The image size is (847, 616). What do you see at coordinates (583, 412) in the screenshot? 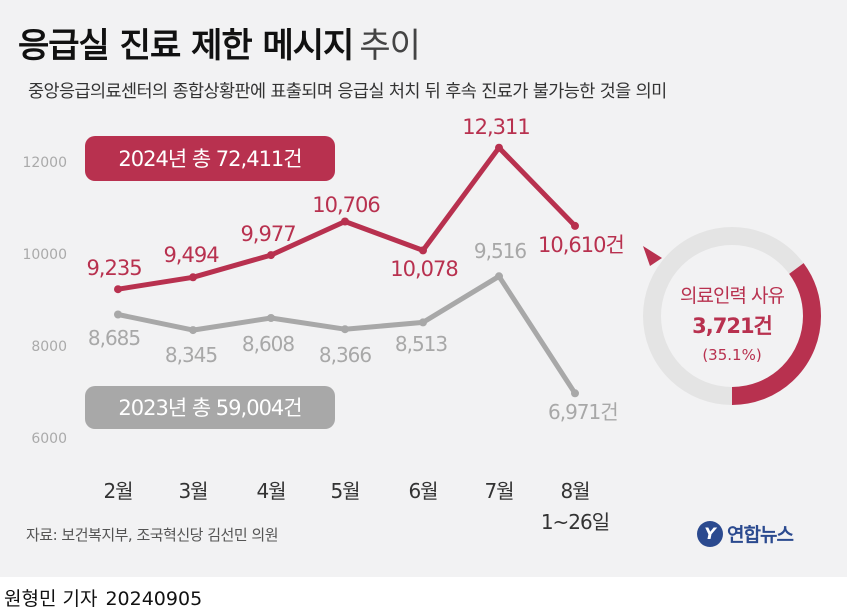
I see `series-2023-data-label: 6,971건` at bounding box center [583, 412].